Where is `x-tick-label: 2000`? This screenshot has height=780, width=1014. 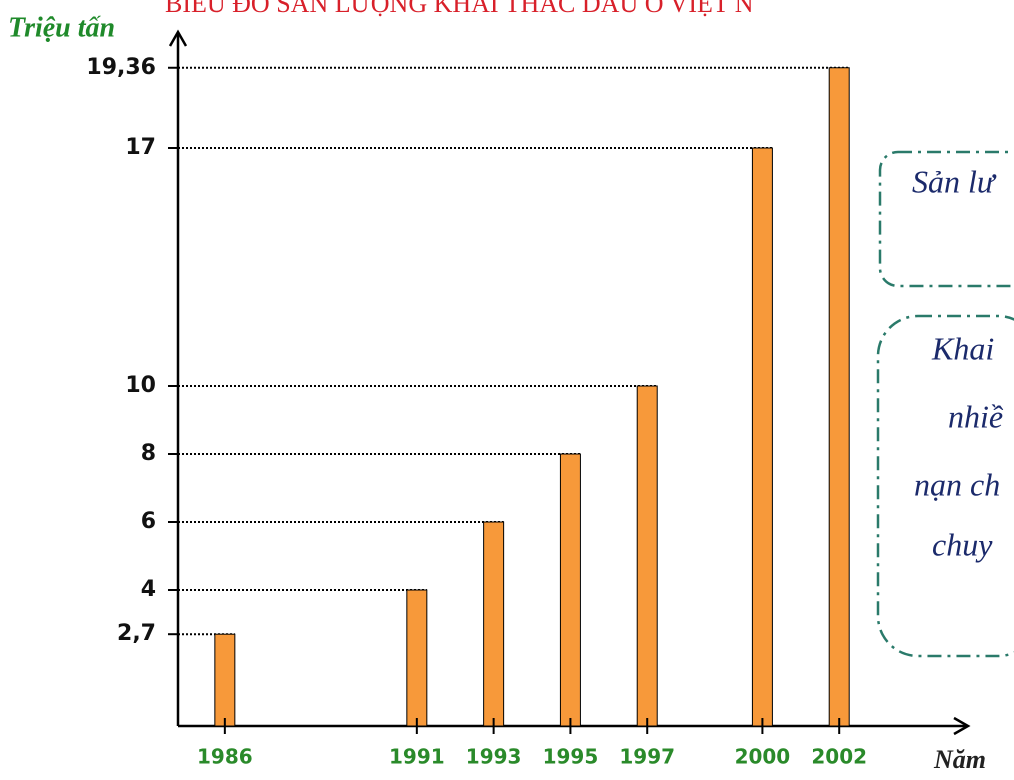 x-tick-label: 2000 is located at coordinates (763, 757).